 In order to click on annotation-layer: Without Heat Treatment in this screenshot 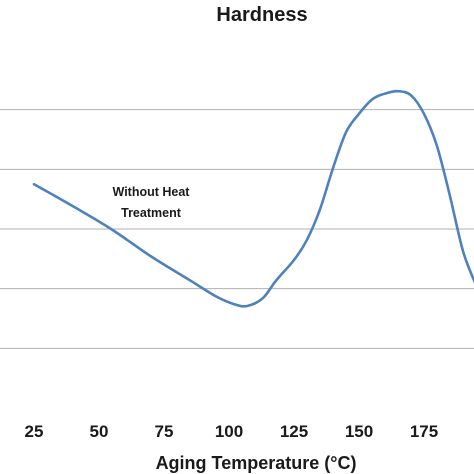, I will do `click(152, 202)`.